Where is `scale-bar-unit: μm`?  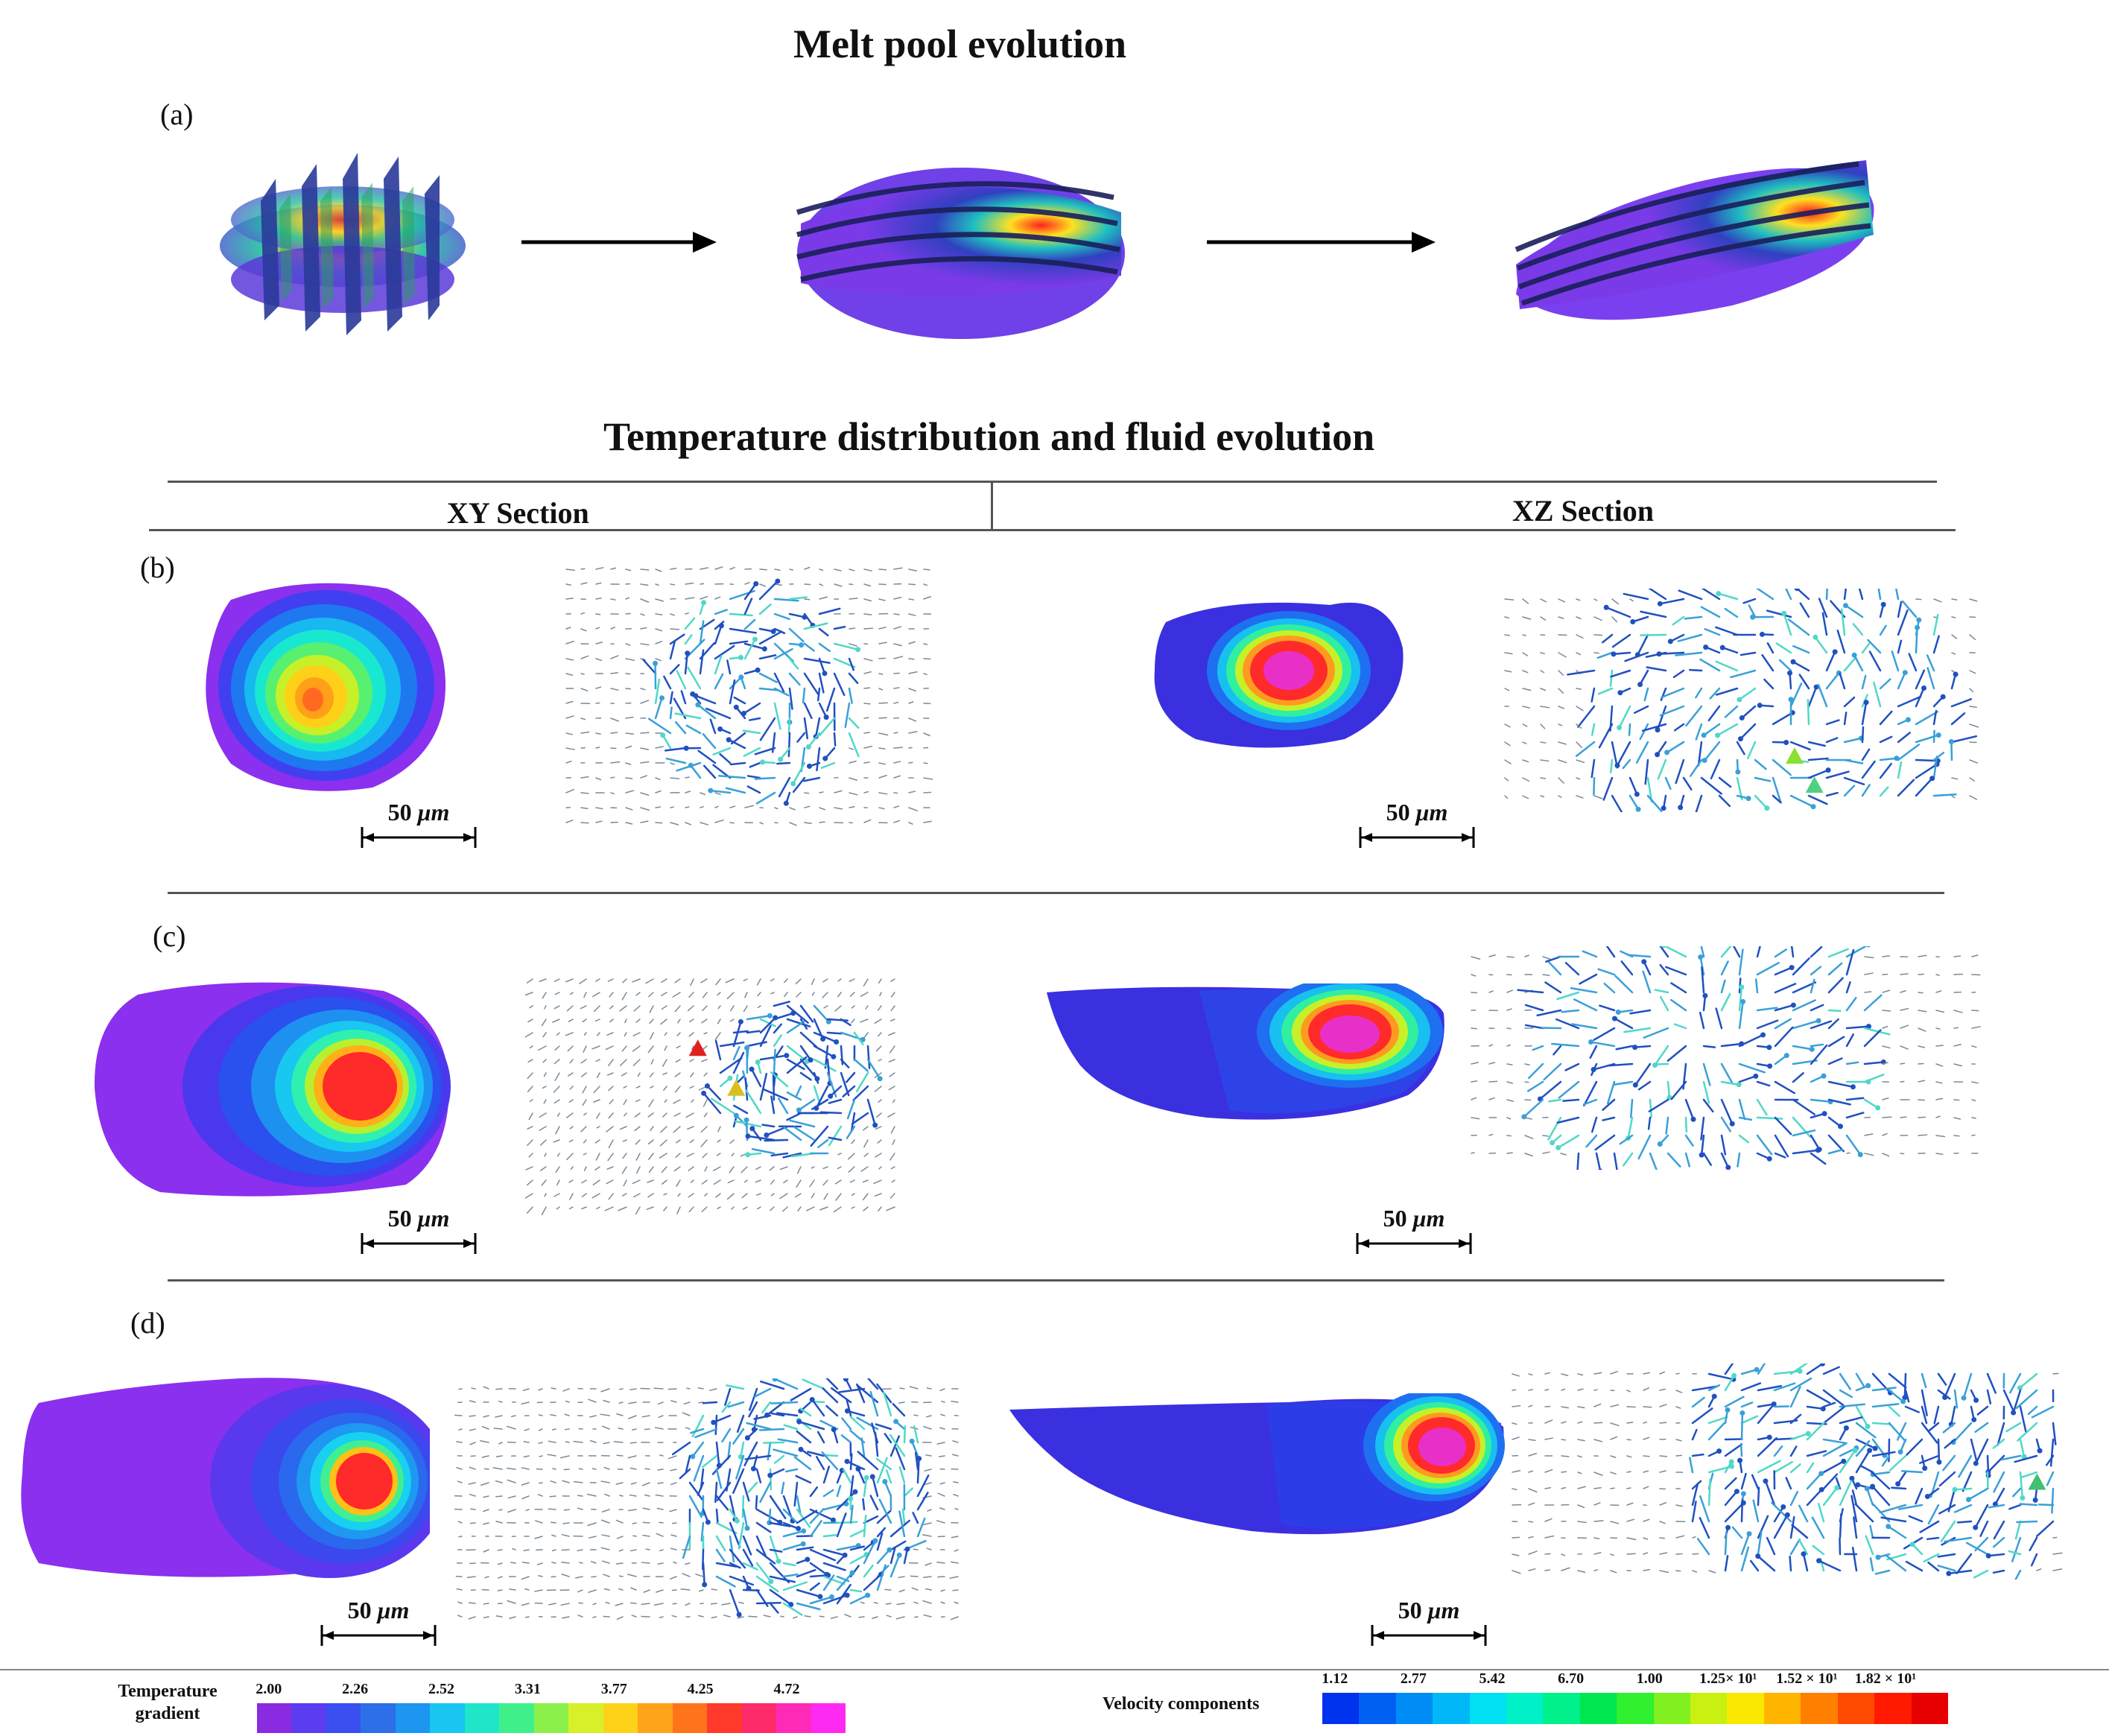 scale-bar-unit: μm is located at coordinates (434, 1218).